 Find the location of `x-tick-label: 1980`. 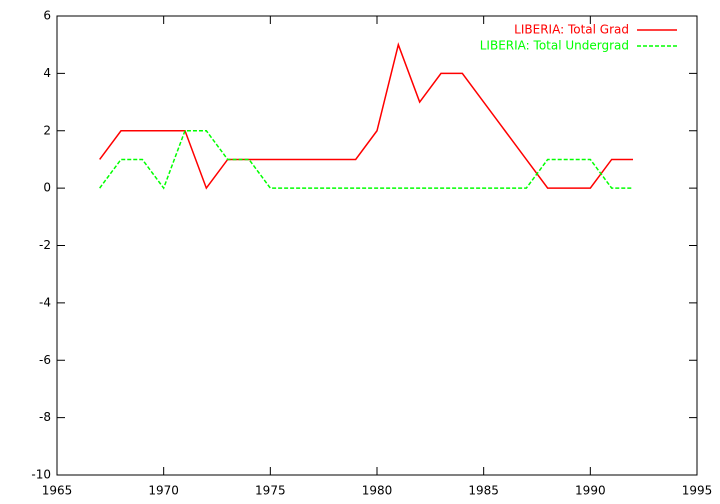

x-tick-label: 1980 is located at coordinates (377, 491).